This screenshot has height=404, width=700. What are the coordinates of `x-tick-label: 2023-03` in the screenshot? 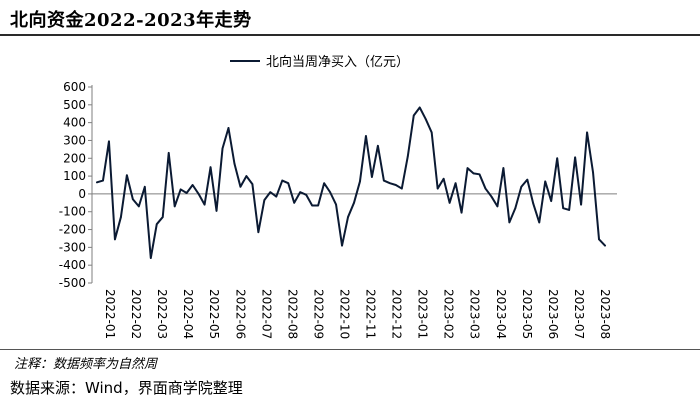 It's located at (475, 314).